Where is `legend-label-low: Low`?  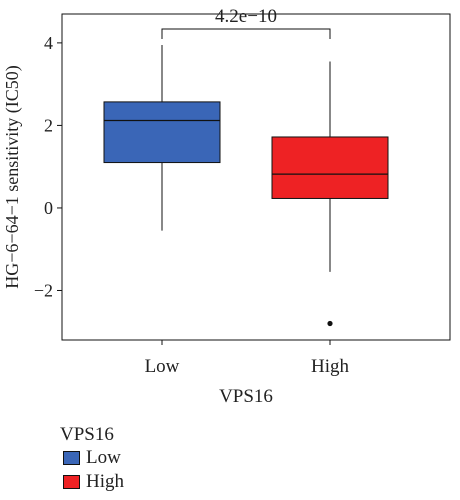 legend-label-low: Low is located at coordinates (103, 457).